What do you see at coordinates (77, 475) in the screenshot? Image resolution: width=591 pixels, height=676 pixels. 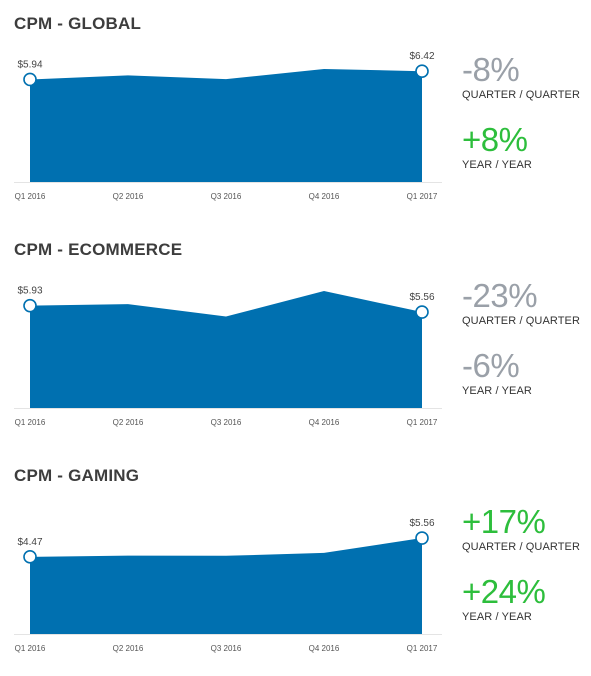 I see `chart-title: CPM - GAMING` at bounding box center [77, 475].